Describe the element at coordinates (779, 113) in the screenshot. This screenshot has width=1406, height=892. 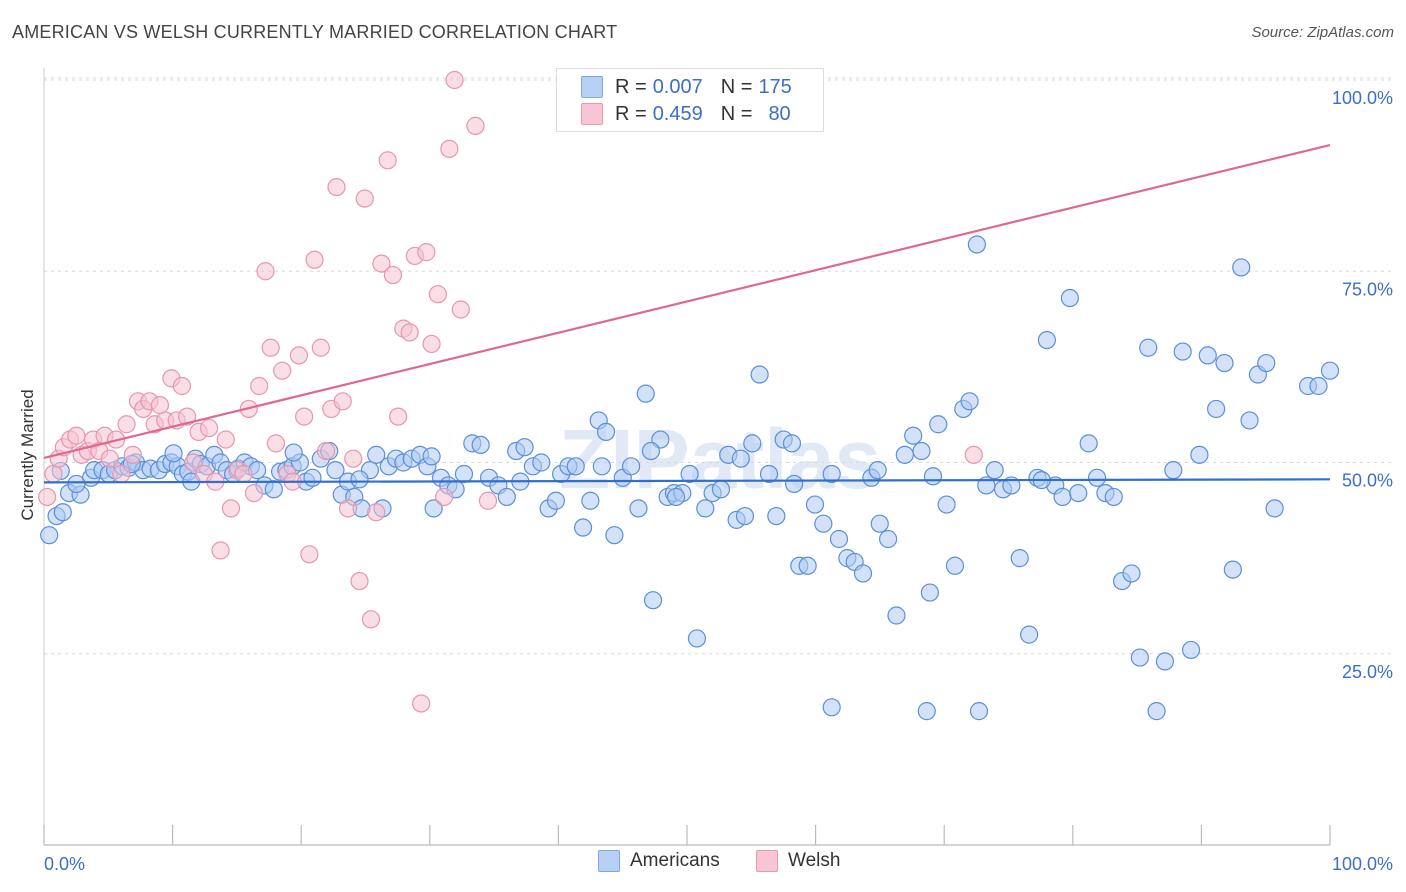
I see `legend-n-value: 80` at that location.